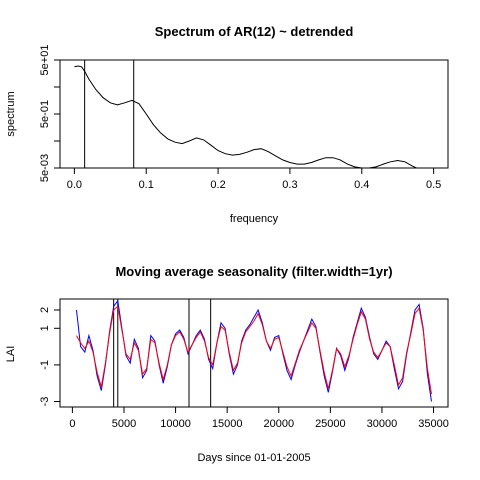 The height and width of the screenshot is (480, 480). What do you see at coordinates (382, 424) in the screenshot?
I see `x-tick-label: 30000` at bounding box center [382, 424].